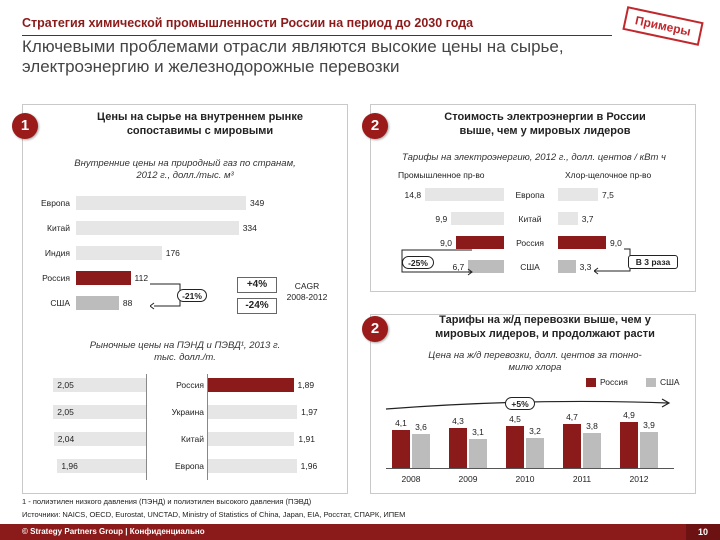 Image resolution: width=720 pixels, height=540 pixels. What do you see at coordinates (649, 424) in the screenshot?
I see `railway-value-label: 3,9` at bounding box center [649, 424].